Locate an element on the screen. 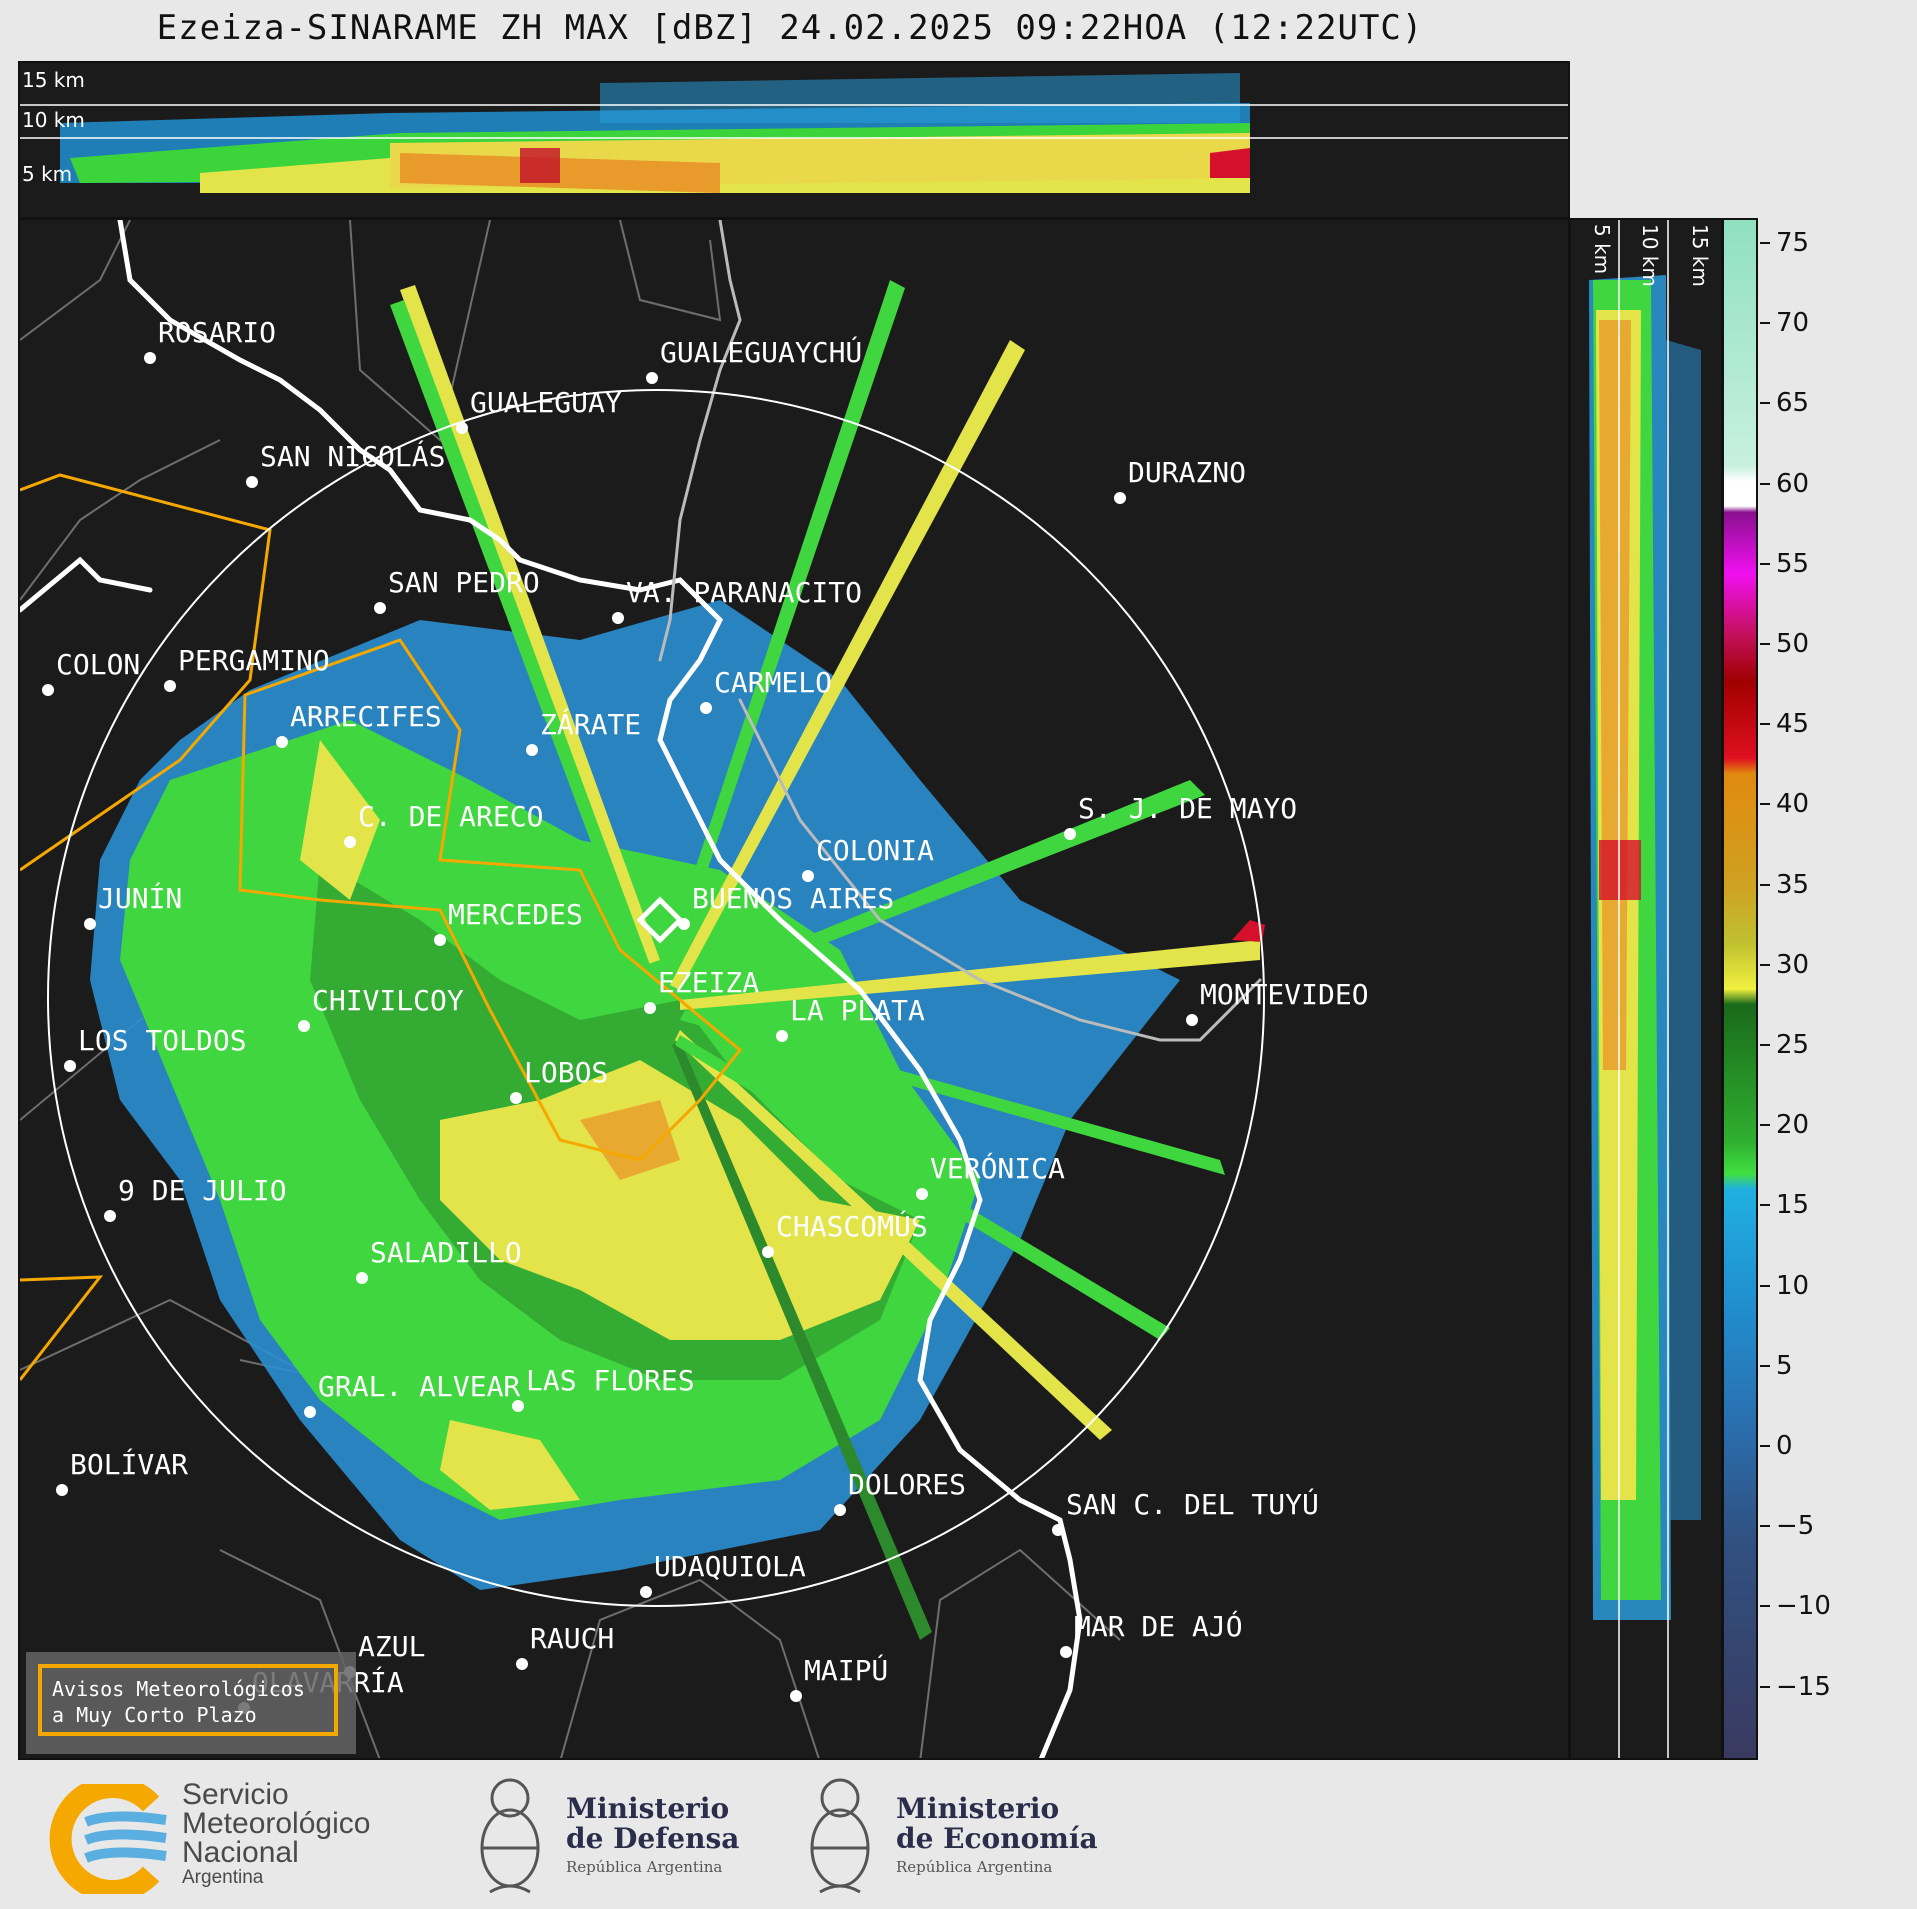 This screenshot has height=1909, width=1917. city-label-colon: COLON is located at coordinates (98, 664).